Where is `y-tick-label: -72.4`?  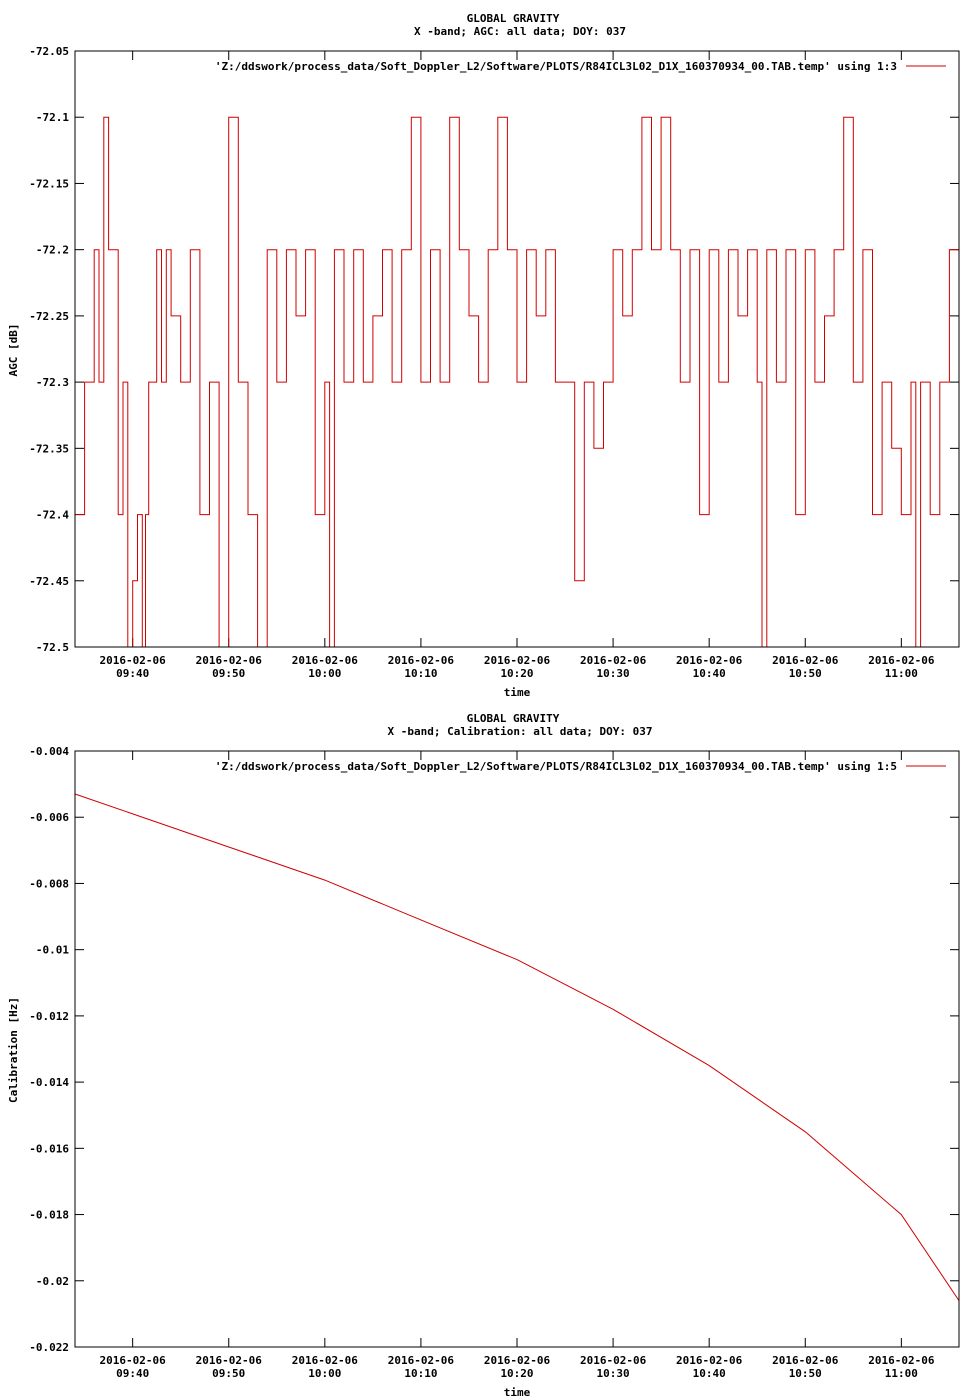
y-tick-label: -72.4 is located at coordinates (52, 515).